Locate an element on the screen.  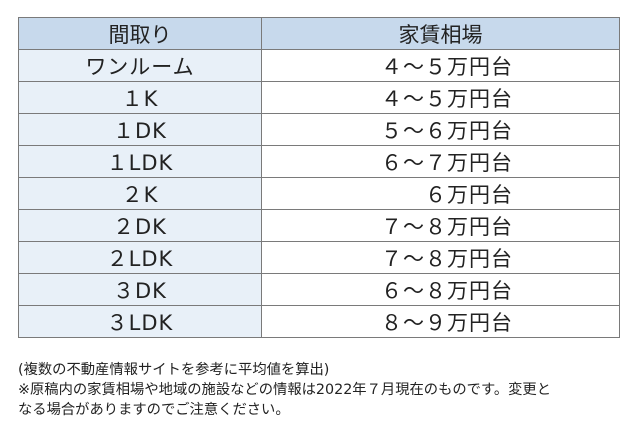
rent-cell: ６～７万円台 is located at coordinates (440, 161).